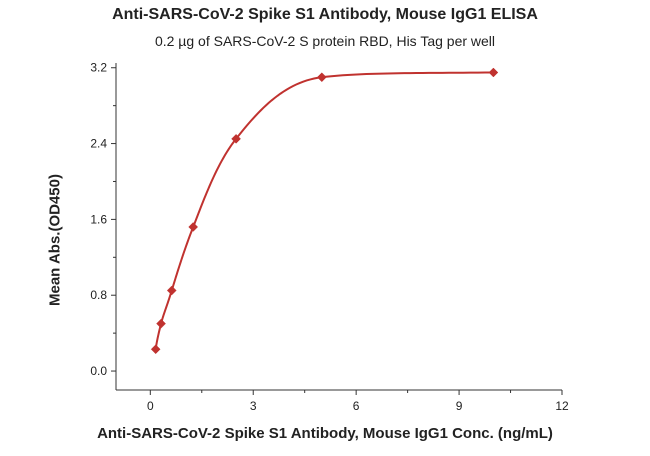  What do you see at coordinates (98, 144) in the screenshot?
I see `y-tick-label: 2.4` at bounding box center [98, 144].